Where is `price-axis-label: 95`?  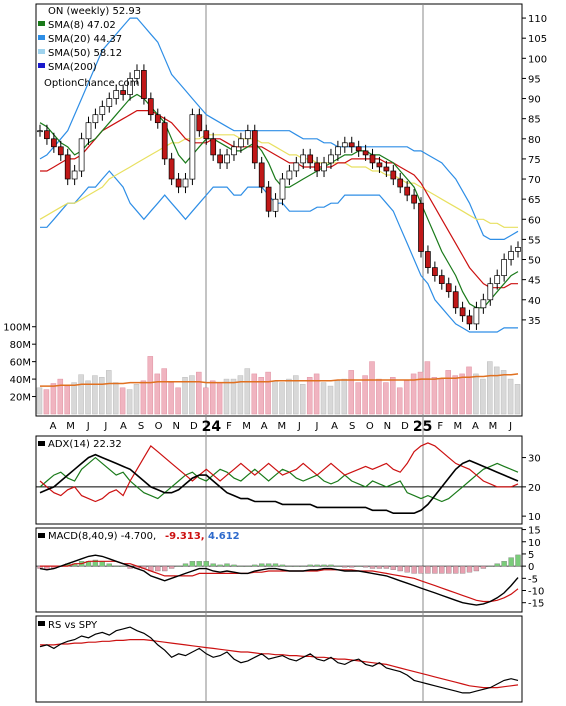
price-axis-label: 95 is located at coordinates (534, 79).